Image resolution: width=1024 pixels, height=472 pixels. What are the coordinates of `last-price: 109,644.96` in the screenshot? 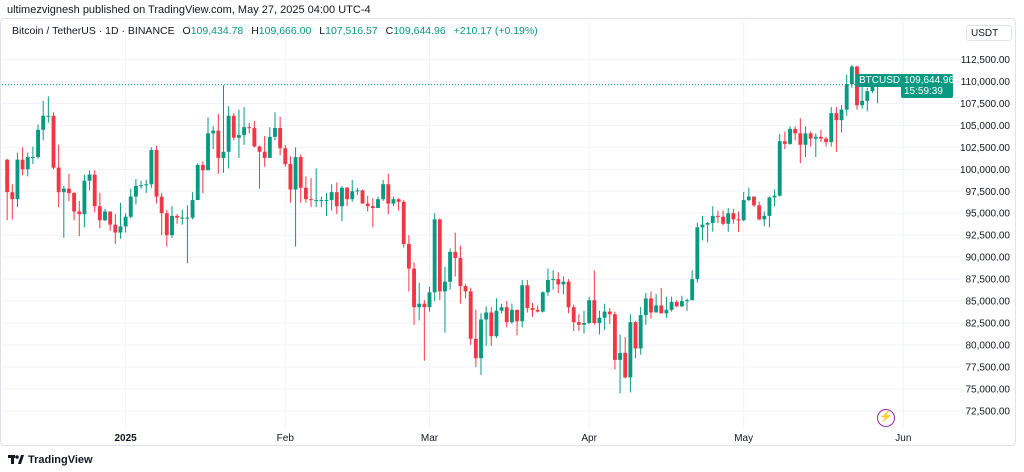 It's located at (929, 80).